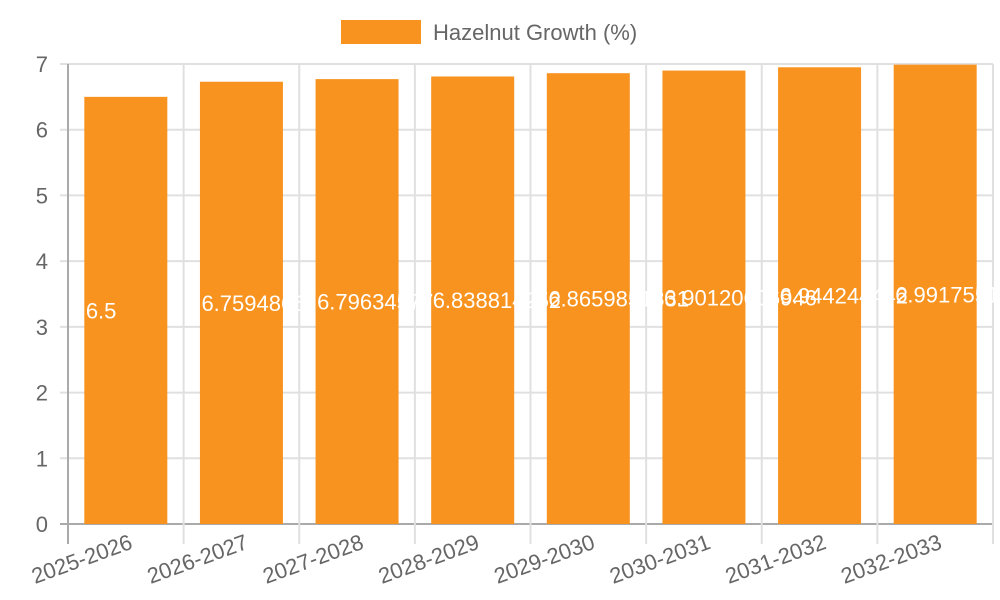  Describe the element at coordinates (740, 297) in the screenshot. I see `bar-value-label: 6.90120606946` at that location.